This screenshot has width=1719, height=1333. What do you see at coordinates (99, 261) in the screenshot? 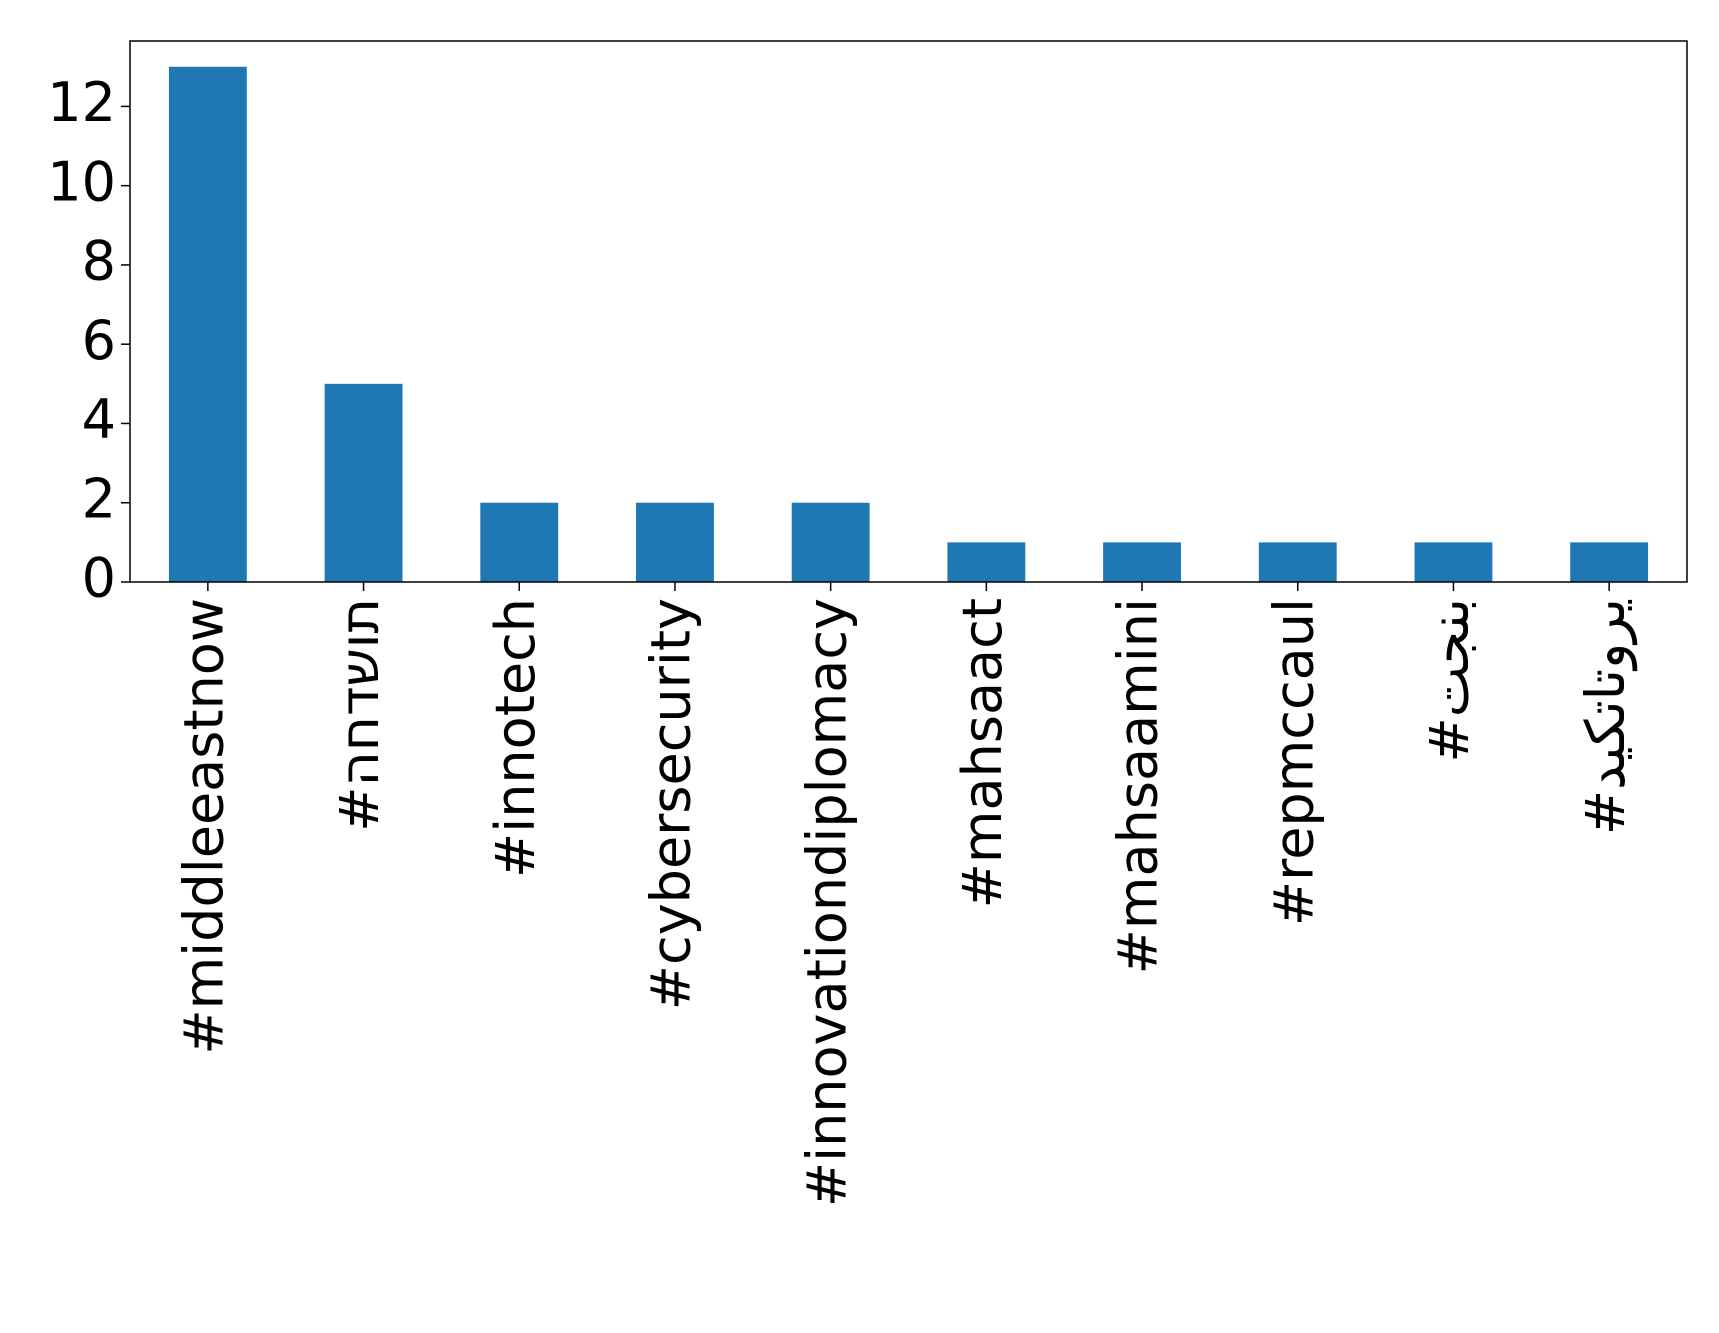
I see `y-tick-label: 8` at bounding box center [99, 261].